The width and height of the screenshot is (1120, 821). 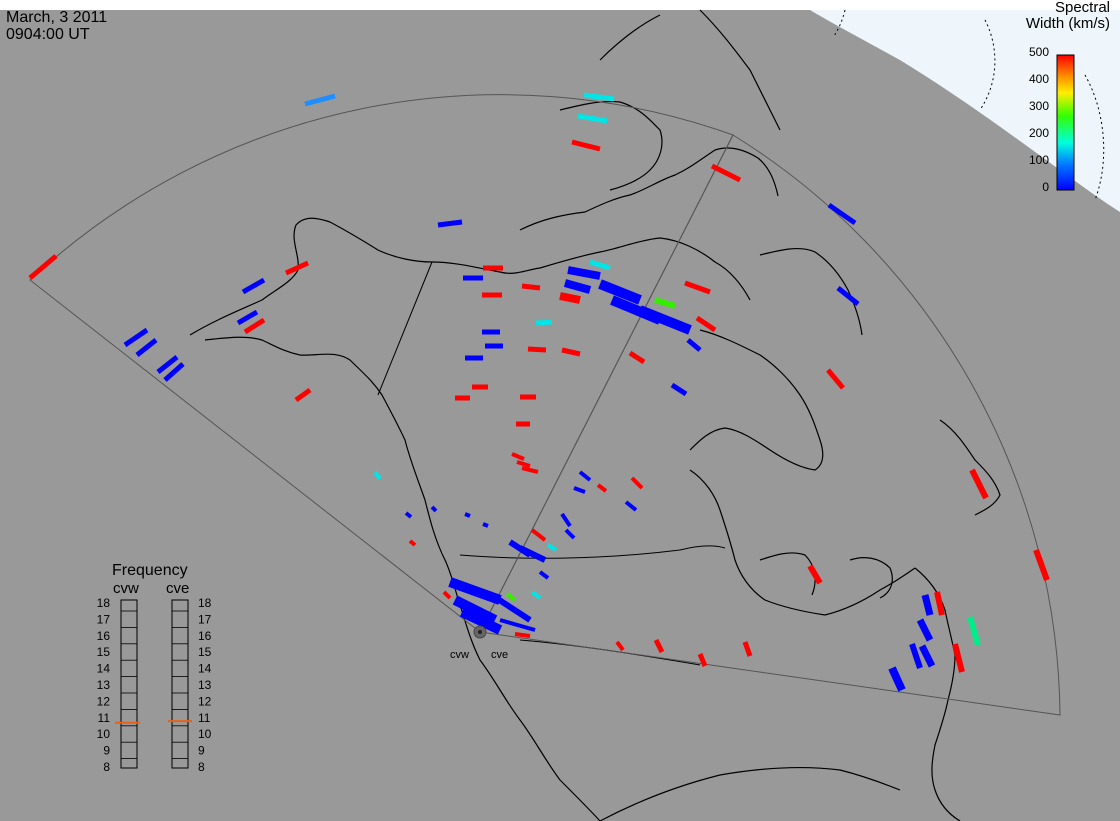 What do you see at coordinates (201, 767) in the screenshot?
I see `frequency-tick-label-east: 8` at bounding box center [201, 767].